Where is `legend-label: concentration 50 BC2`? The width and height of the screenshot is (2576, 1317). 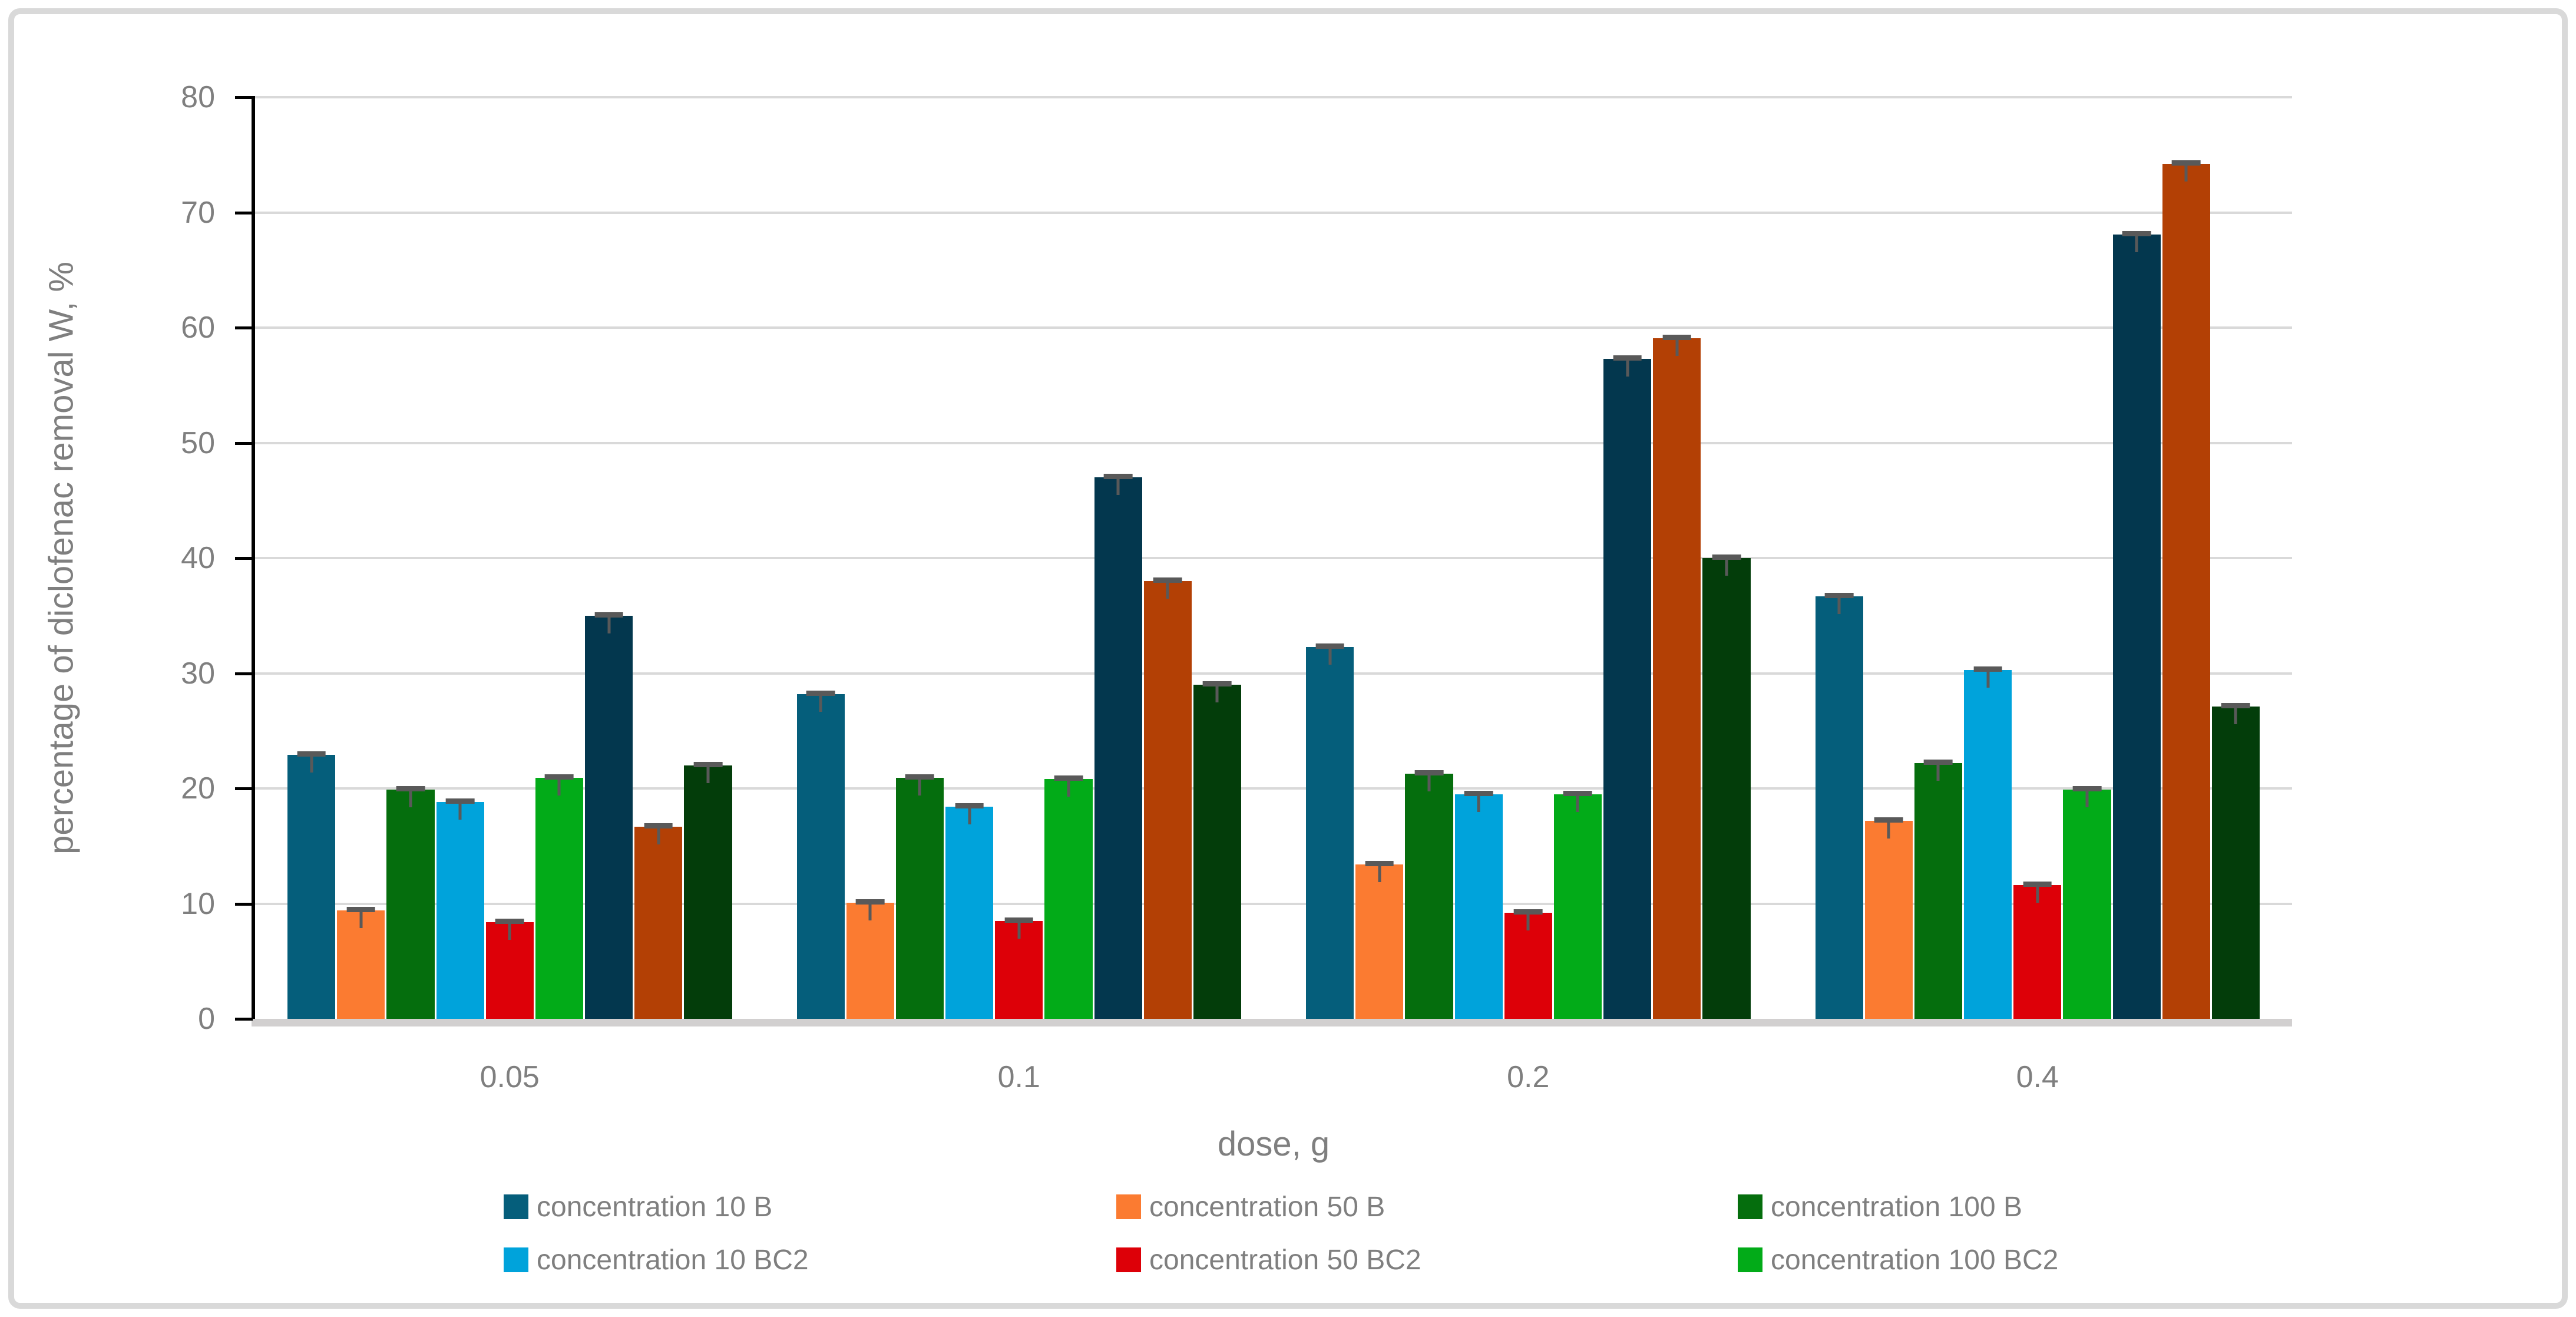 legend-label: concentration 50 BC2 is located at coordinates (1285, 1260).